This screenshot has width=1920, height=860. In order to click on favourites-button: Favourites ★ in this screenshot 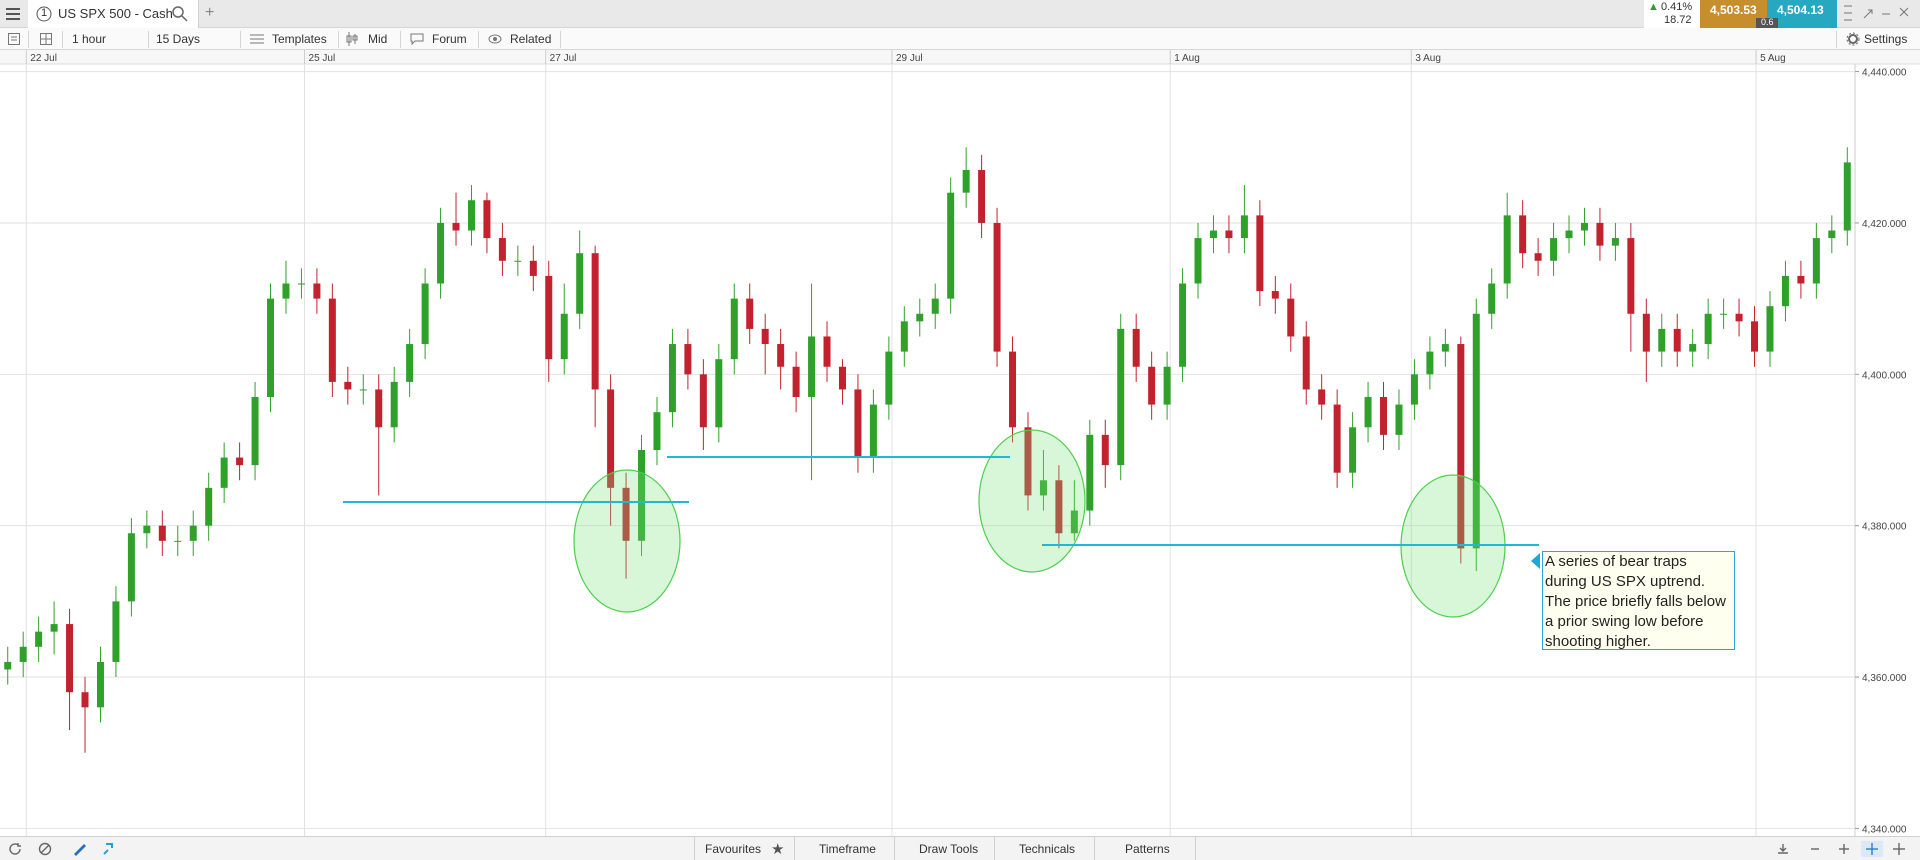, I will do `click(744, 848)`.